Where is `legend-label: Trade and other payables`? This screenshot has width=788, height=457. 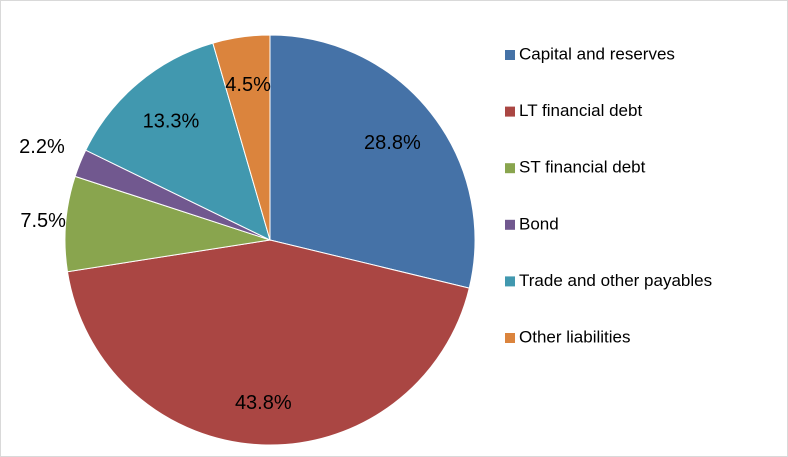 legend-label: Trade and other payables is located at coordinates (615, 280).